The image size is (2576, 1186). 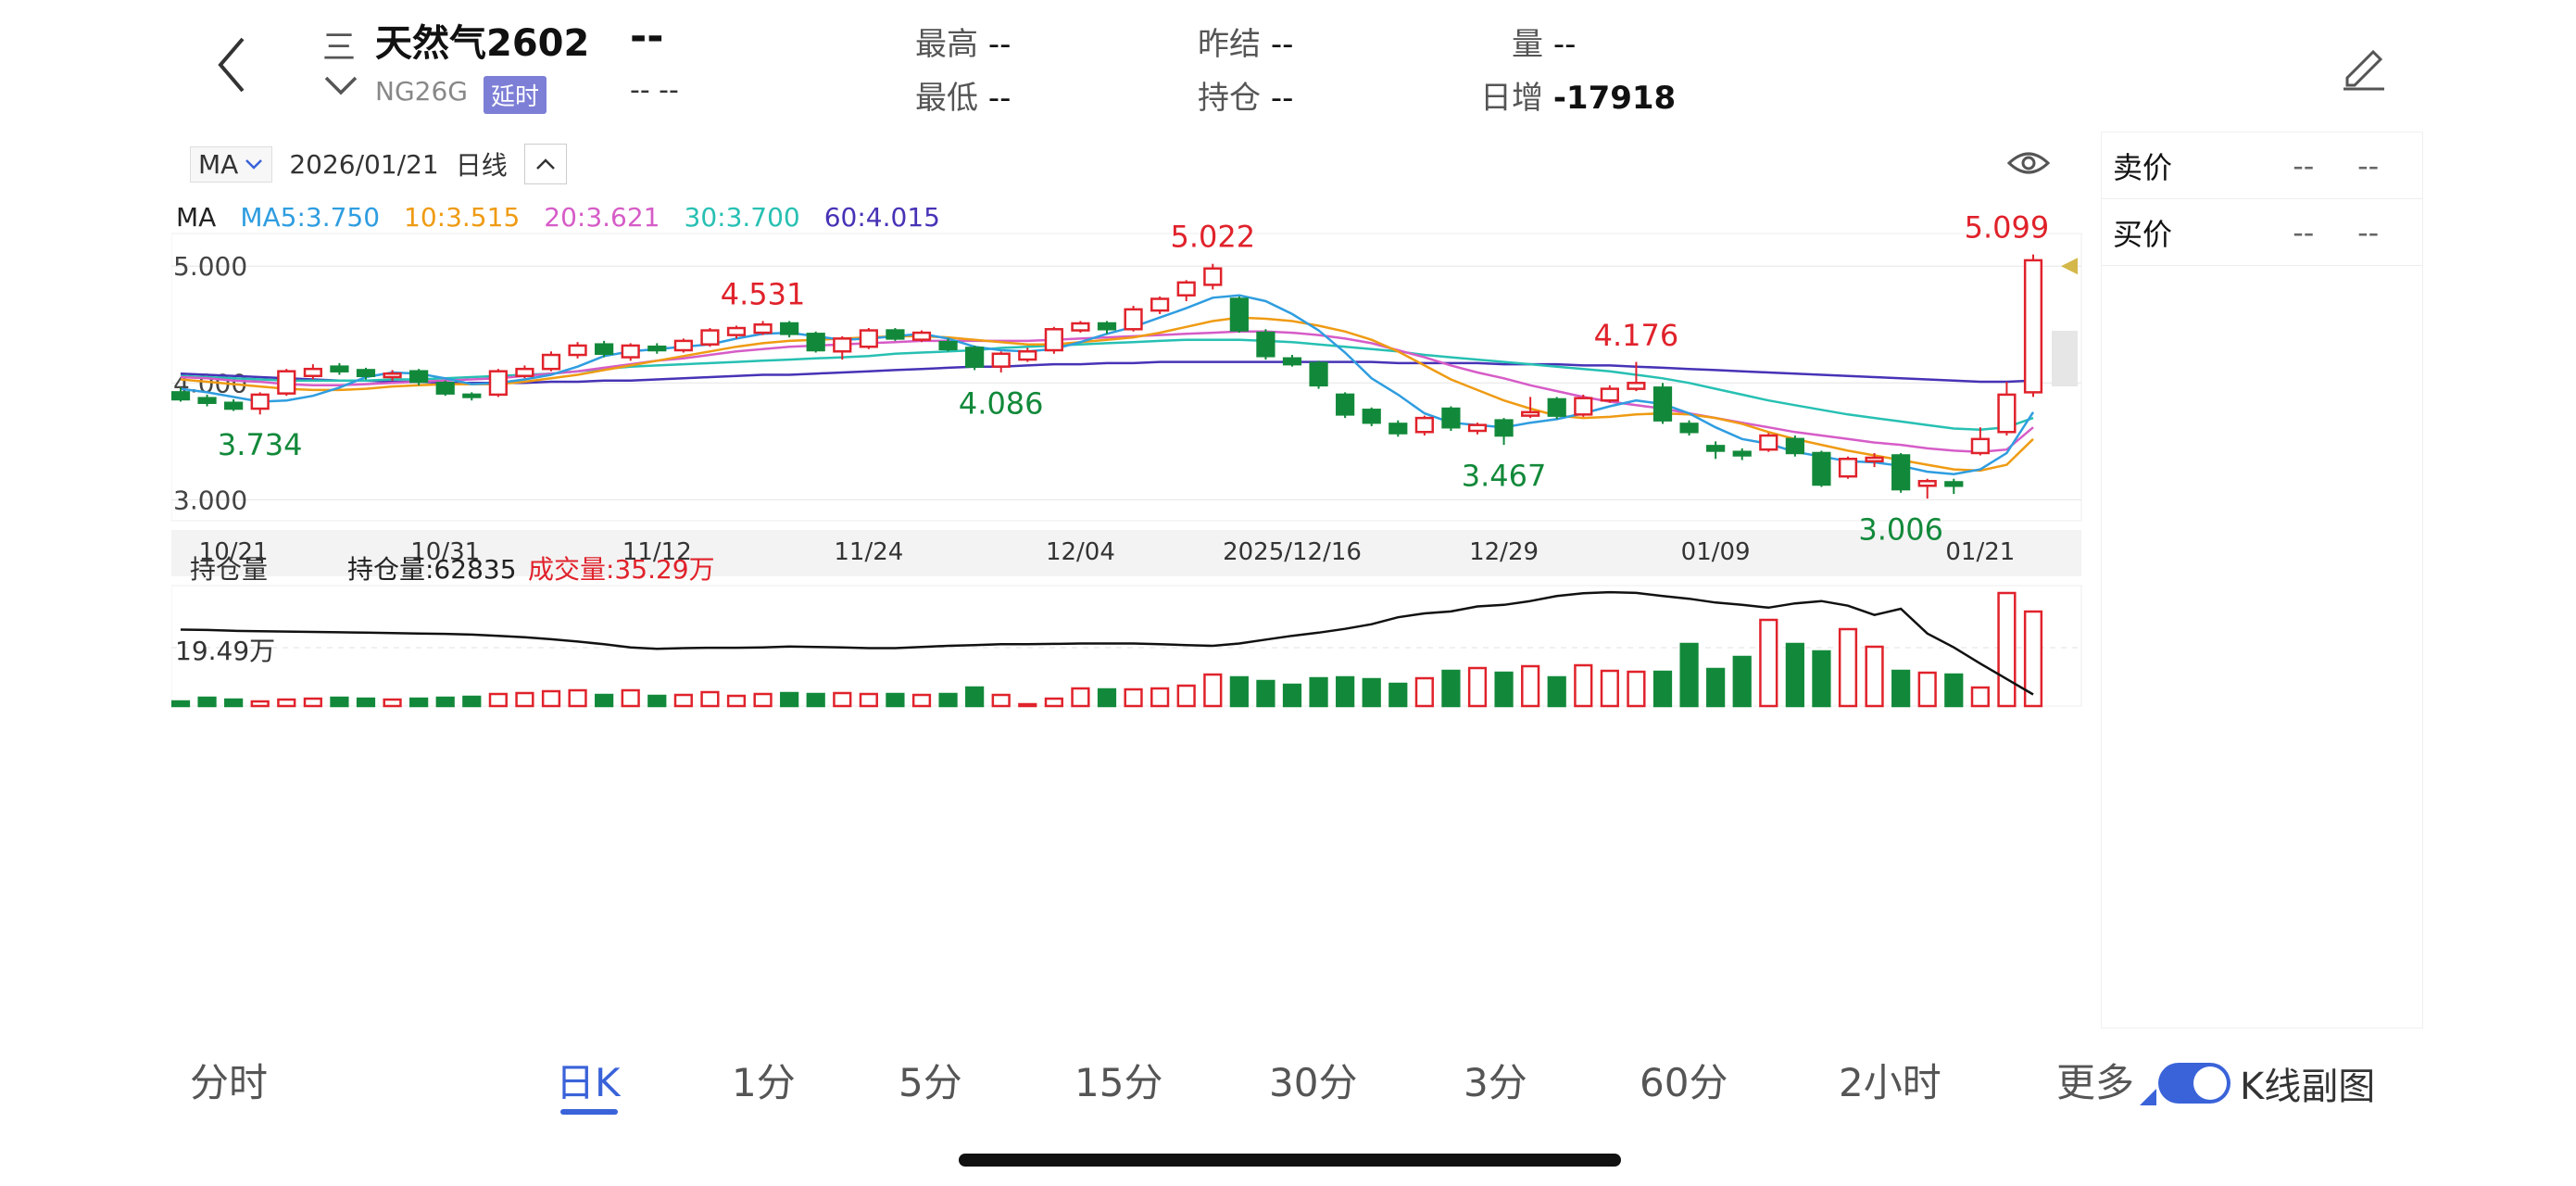 I want to click on x-tick-label: 10/31, so click(x=445, y=552).